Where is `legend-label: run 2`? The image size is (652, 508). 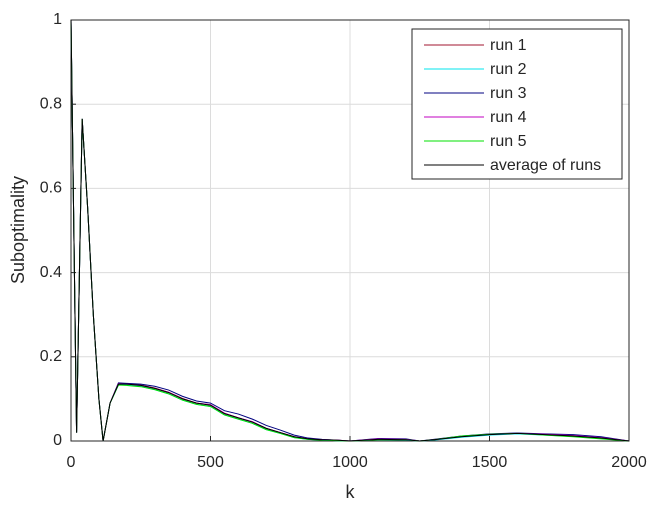 legend-label: run 2 is located at coordinates (508, 69).